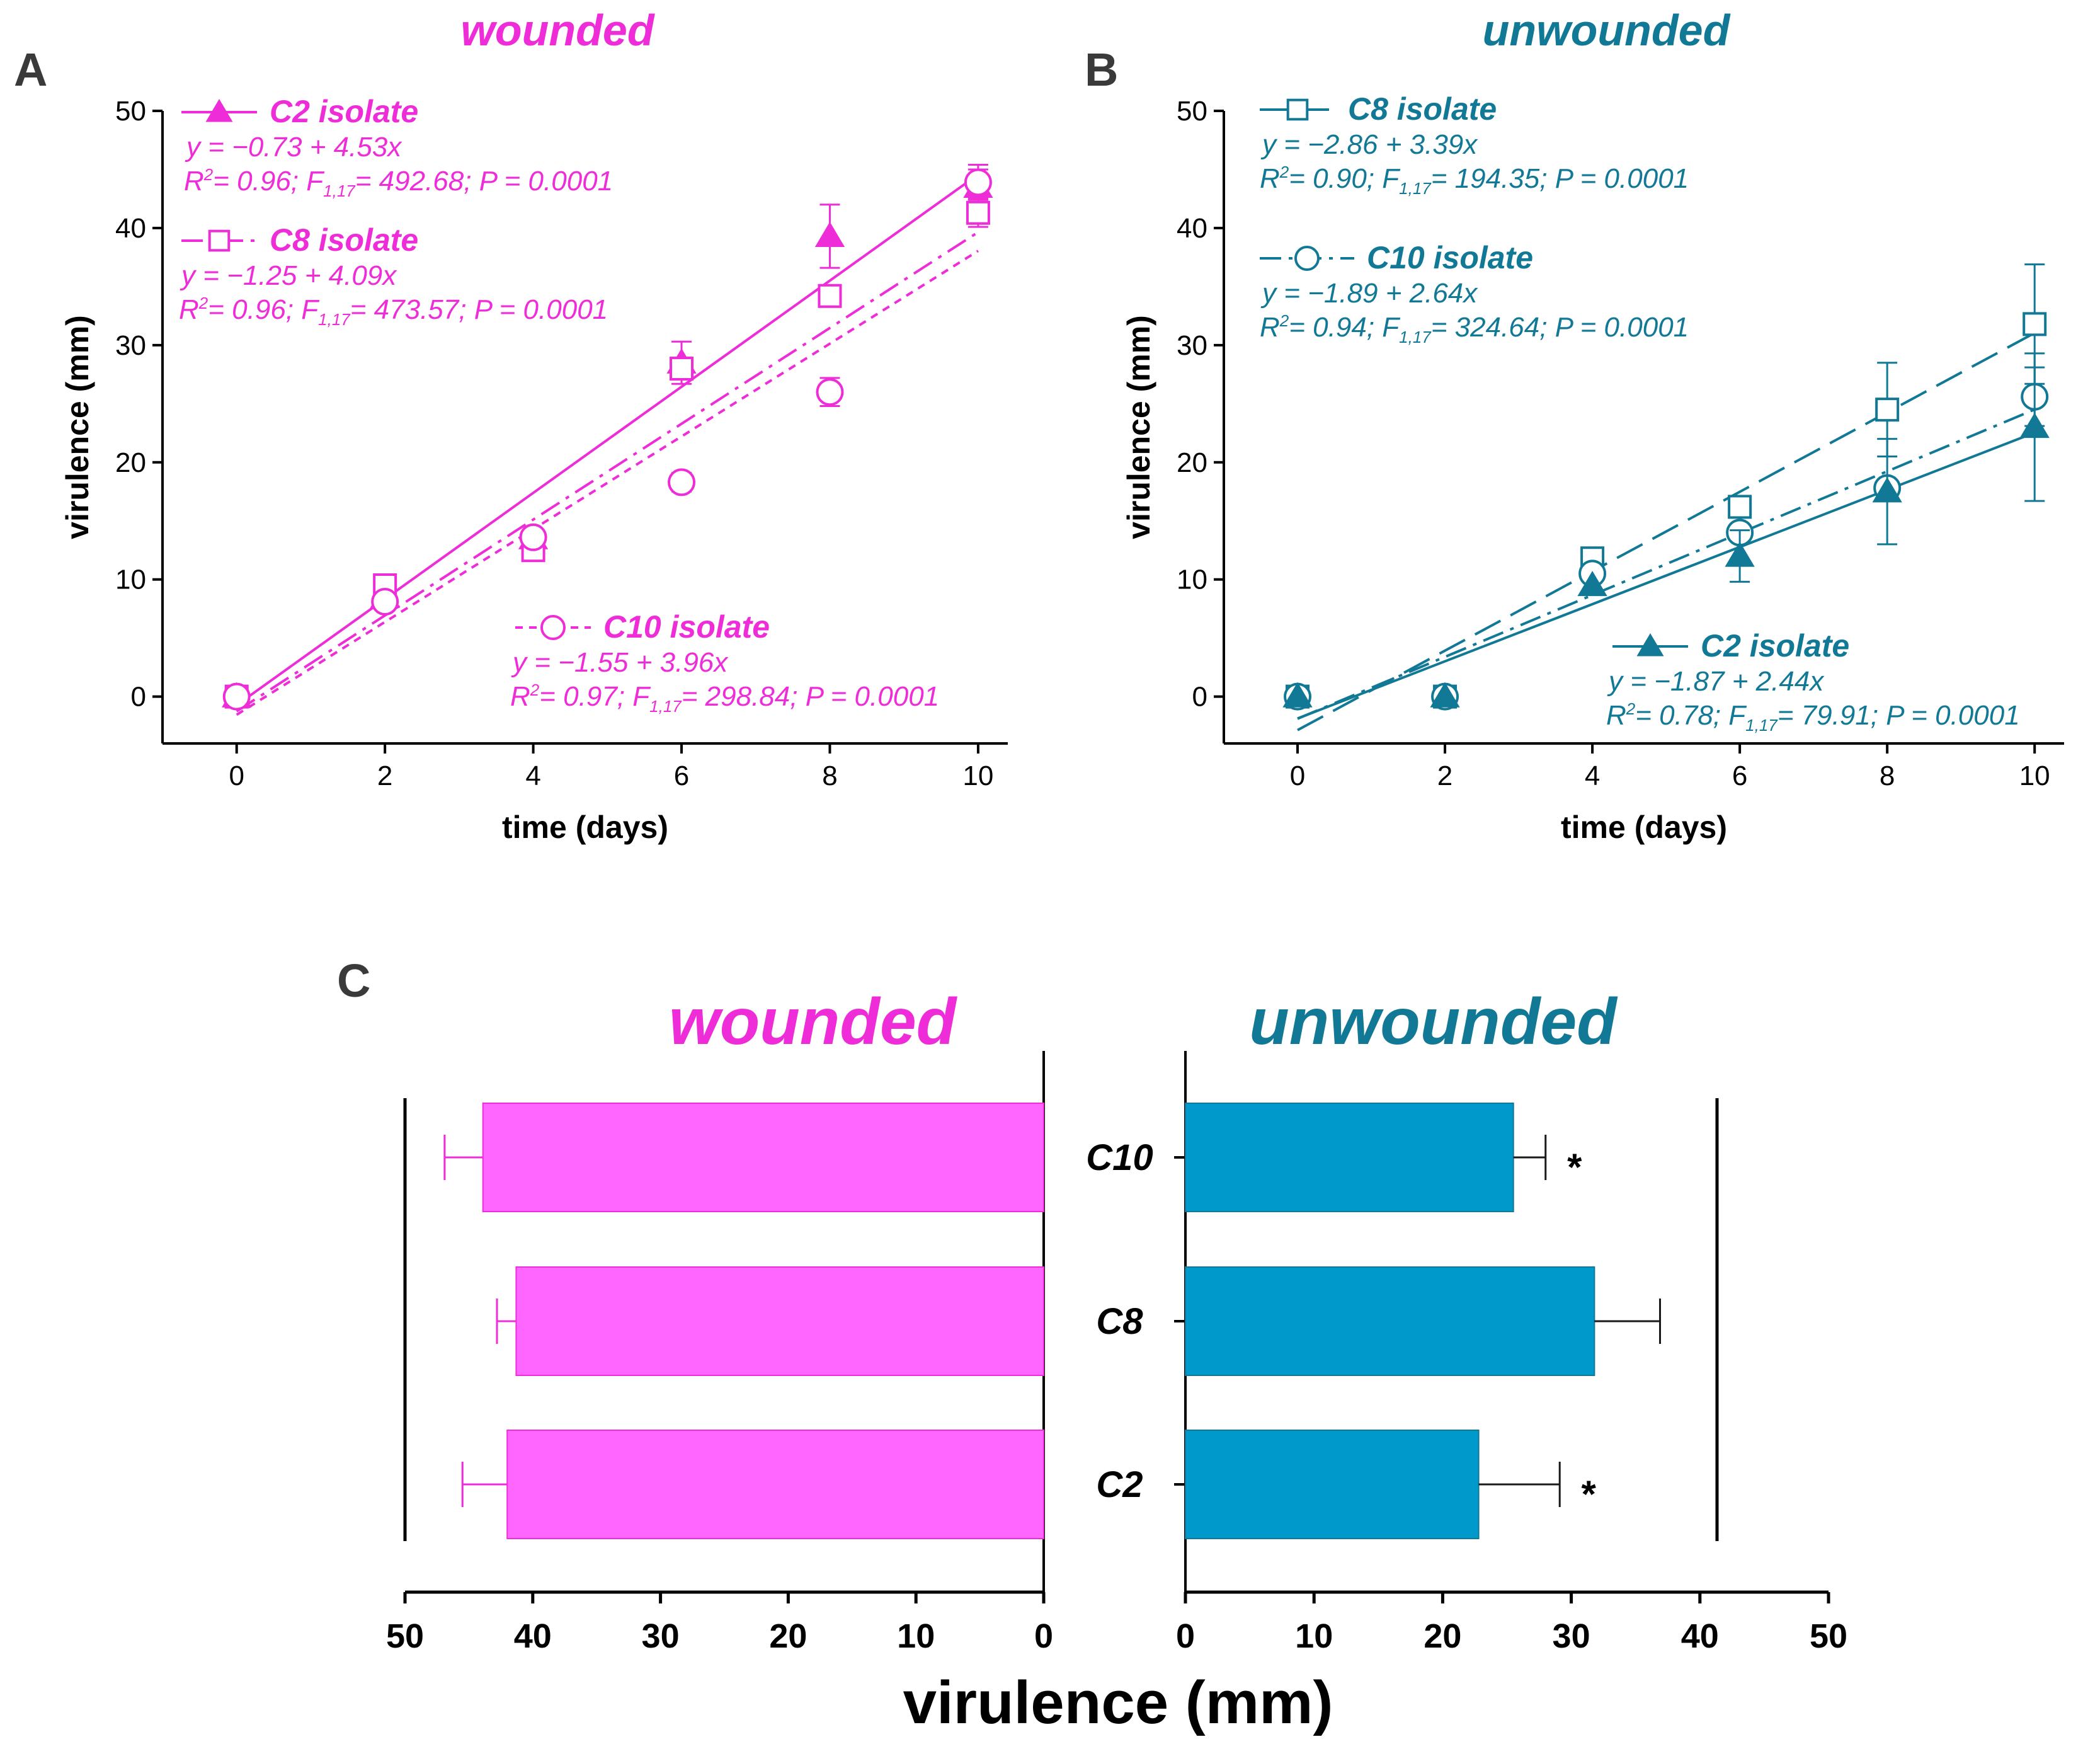  What do you see at coordinates (1314, 1636) in the screenshot?
I see `right-x-tick-label: 10` at bounding box center [1314, 1636].